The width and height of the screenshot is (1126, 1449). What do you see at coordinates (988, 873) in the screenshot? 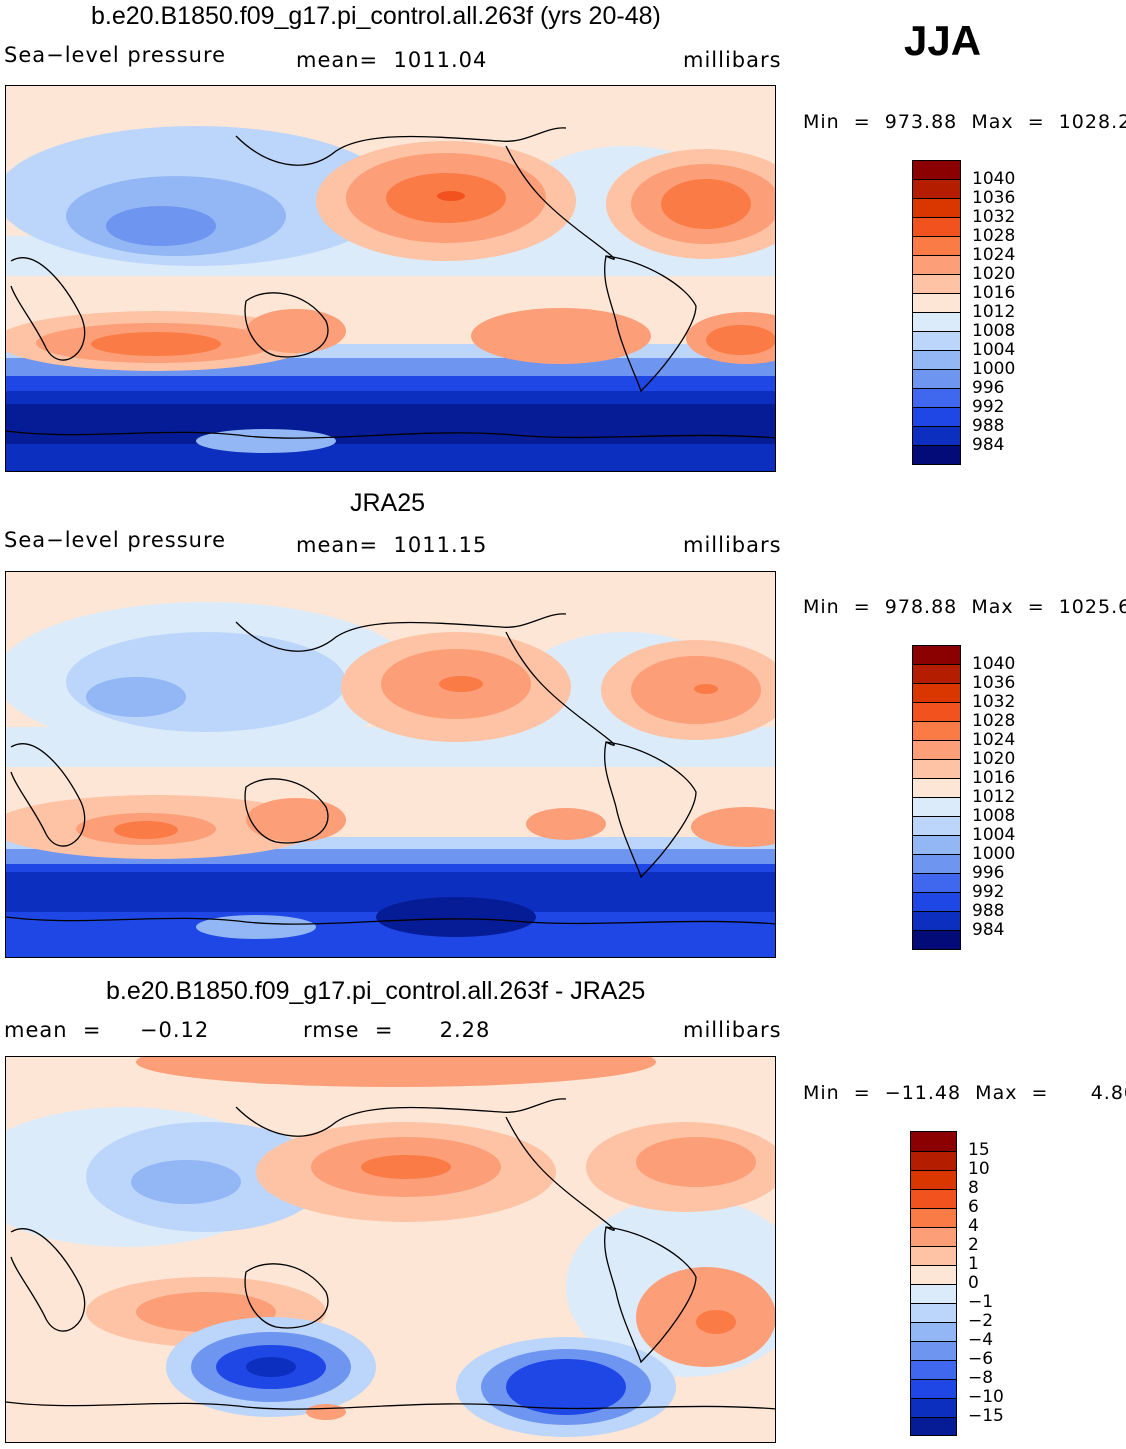
I see `colorbar-tick: 996` at bounding box center [988, 873].